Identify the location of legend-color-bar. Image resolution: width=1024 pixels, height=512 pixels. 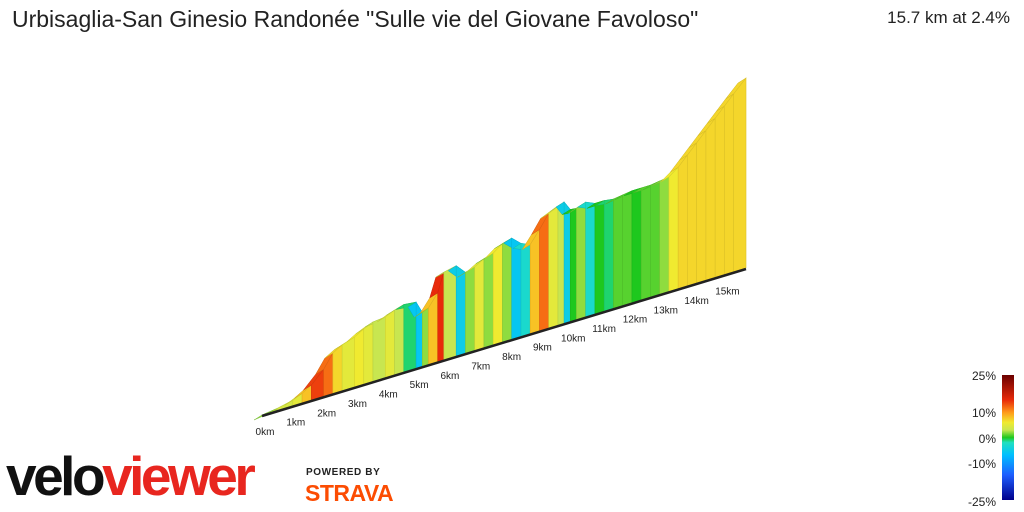
(1008, 437).